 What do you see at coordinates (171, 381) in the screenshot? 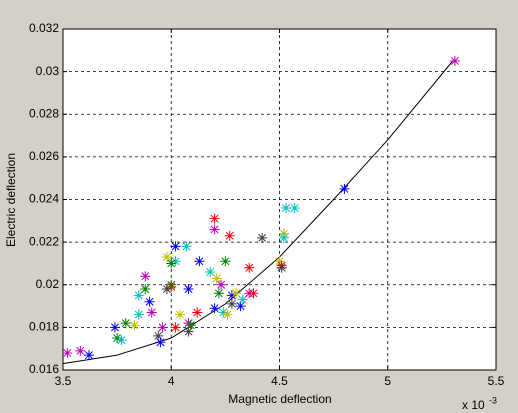
I see `x-tick-label: 4` at bounding box center [171, 381].